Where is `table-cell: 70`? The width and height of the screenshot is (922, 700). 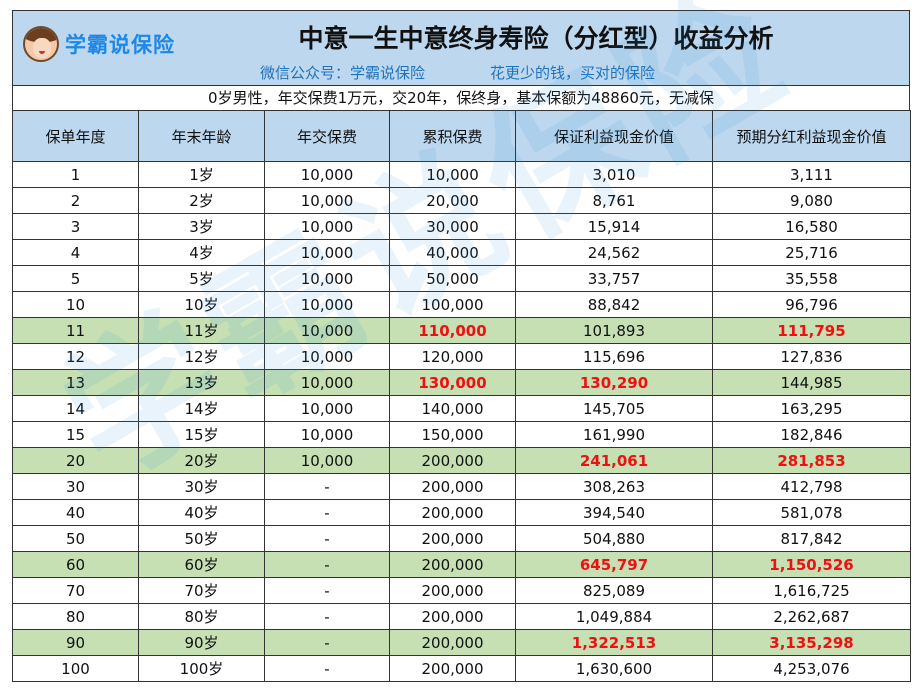
table-cell: 70 is located at coordinates (75, 590).